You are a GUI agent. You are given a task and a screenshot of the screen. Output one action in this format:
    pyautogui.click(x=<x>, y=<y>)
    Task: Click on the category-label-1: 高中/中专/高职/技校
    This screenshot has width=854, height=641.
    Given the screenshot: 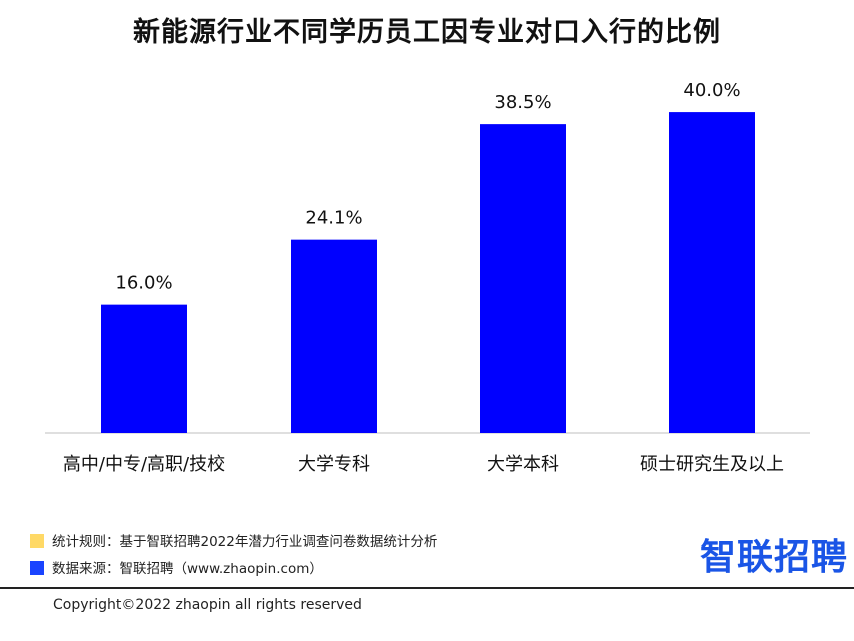 What is the action you would take?
    pyautogui.click(x=144, y=464)
    